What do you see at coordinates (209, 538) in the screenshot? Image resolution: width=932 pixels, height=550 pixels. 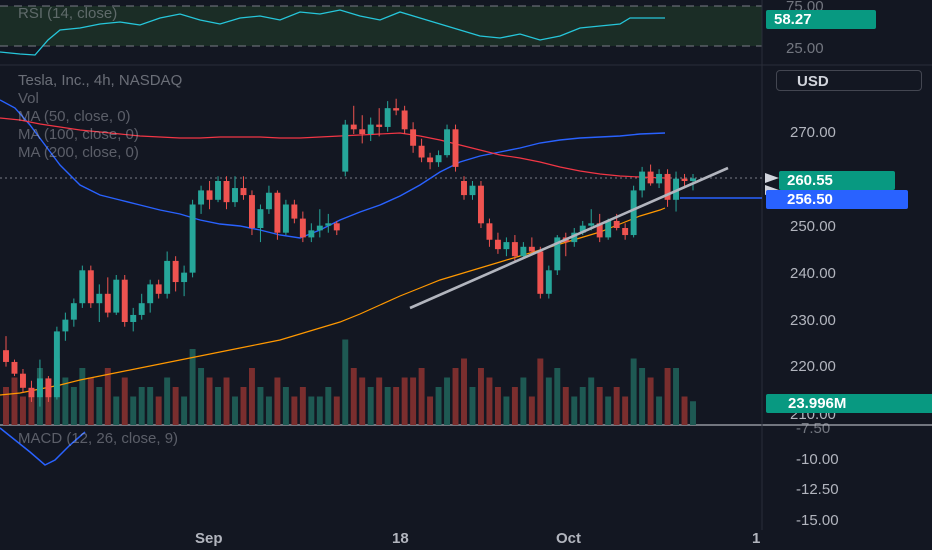 I see `time-axis-label: Sep` at bounding box center [209, 538].